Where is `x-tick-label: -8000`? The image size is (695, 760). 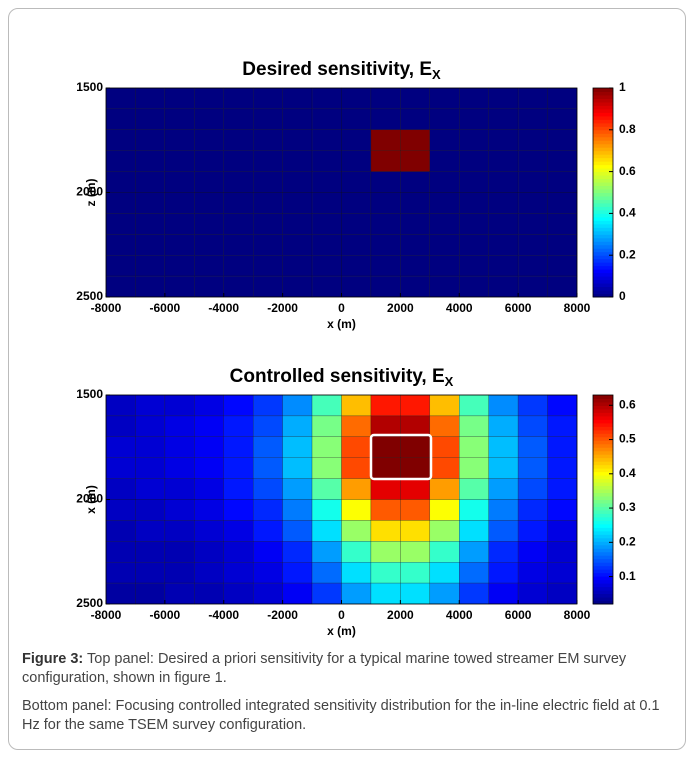 x-tick-label: -8000 is located at coordinates (106, 308).